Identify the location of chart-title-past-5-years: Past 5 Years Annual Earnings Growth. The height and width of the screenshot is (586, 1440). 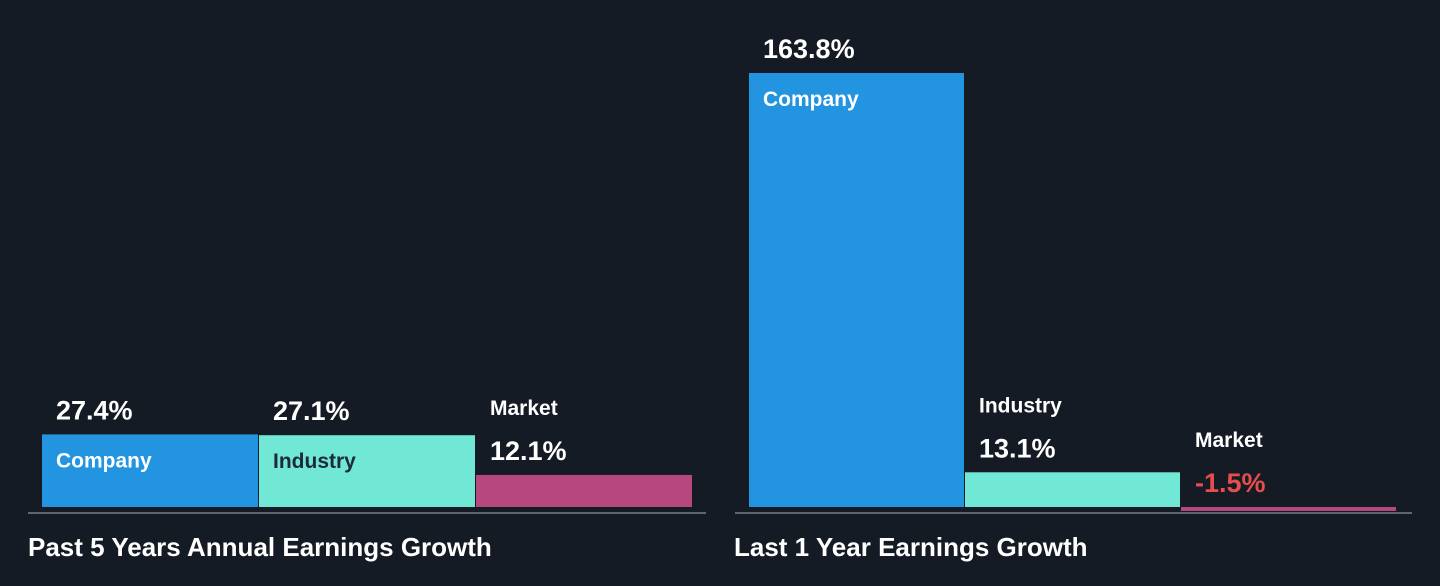
(260, 547).